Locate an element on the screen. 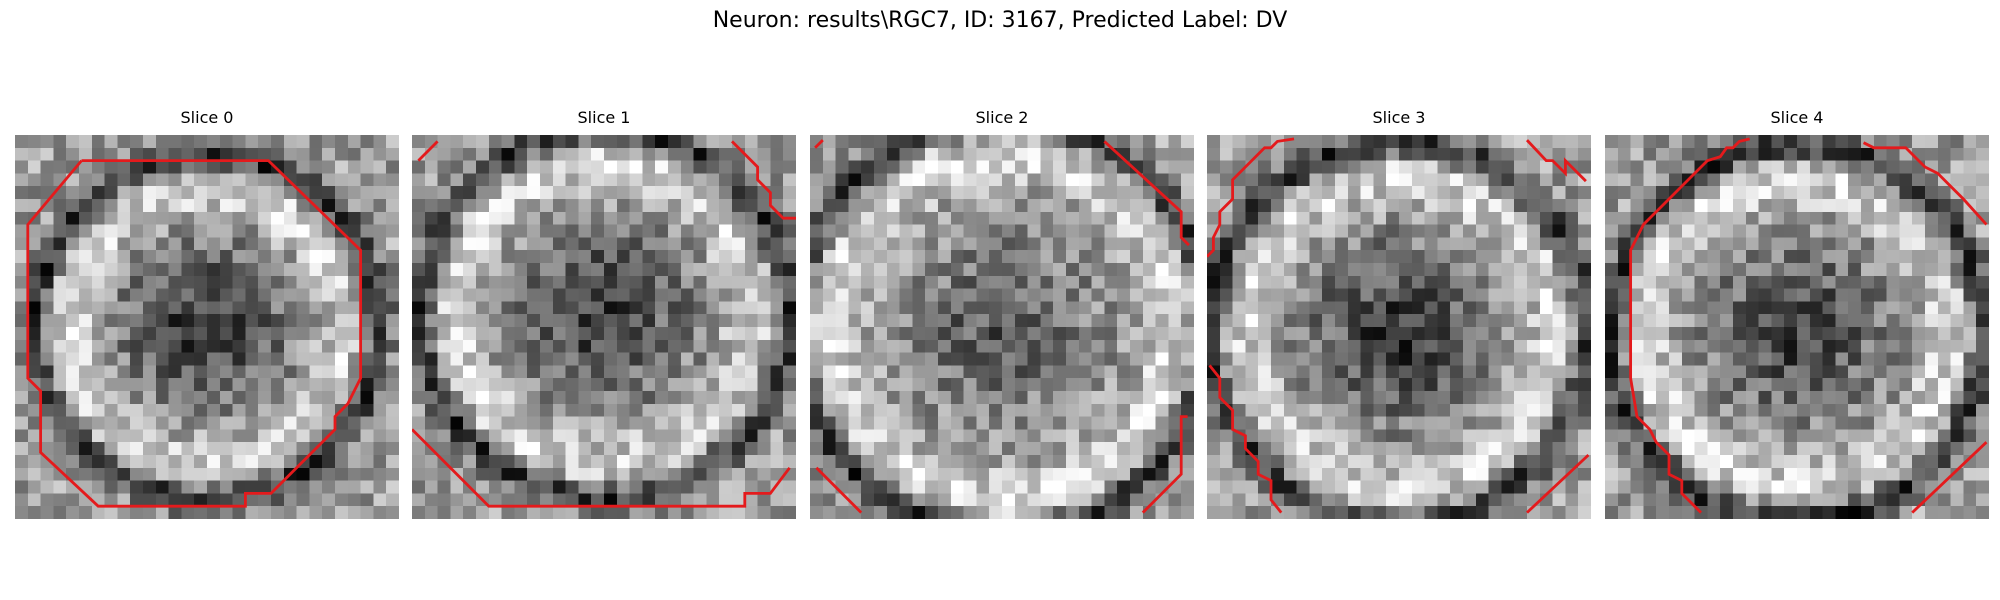 The width and height of the screenshot is (2000, 600). slice-panel-4: Slice 4 is located at coordinates (1797, 314).